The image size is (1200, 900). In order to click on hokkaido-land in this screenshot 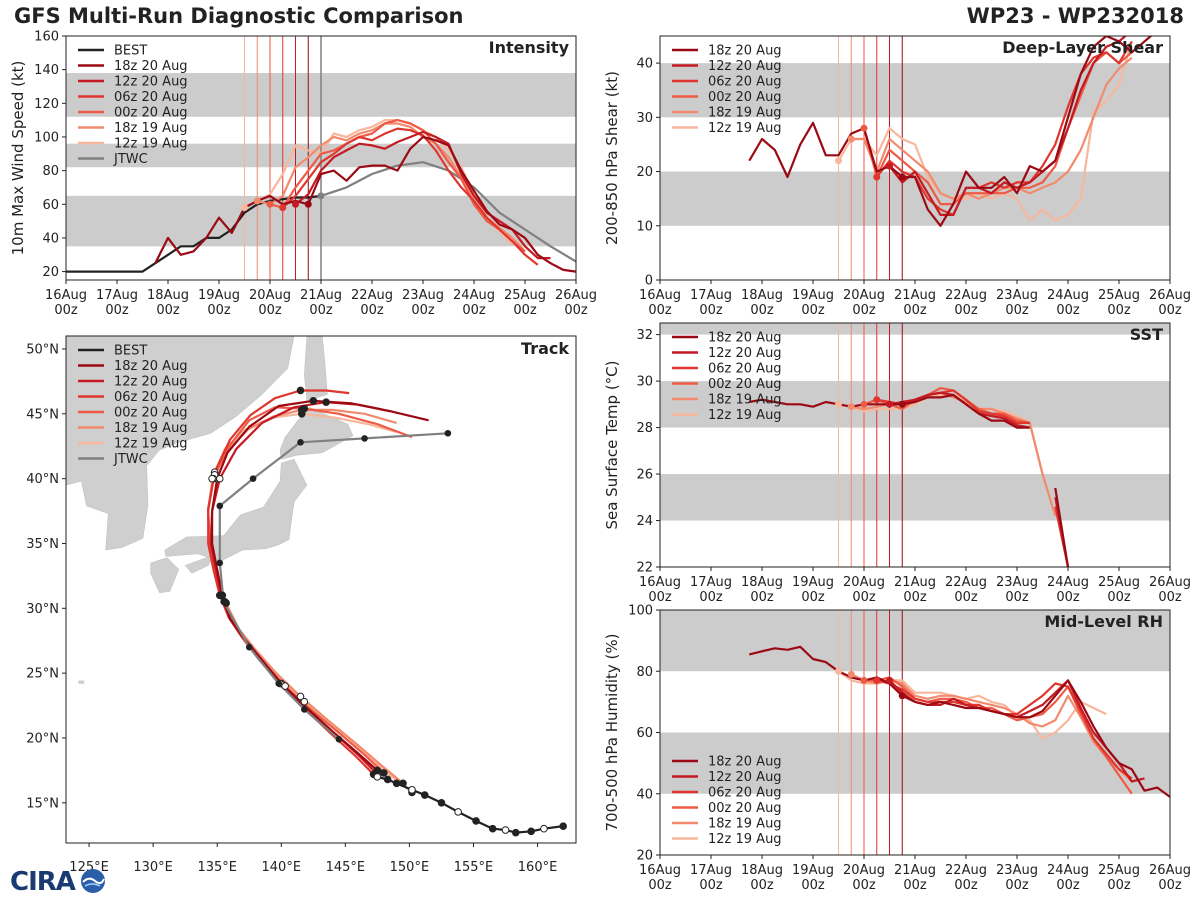, I will do `click(316, 433)`.